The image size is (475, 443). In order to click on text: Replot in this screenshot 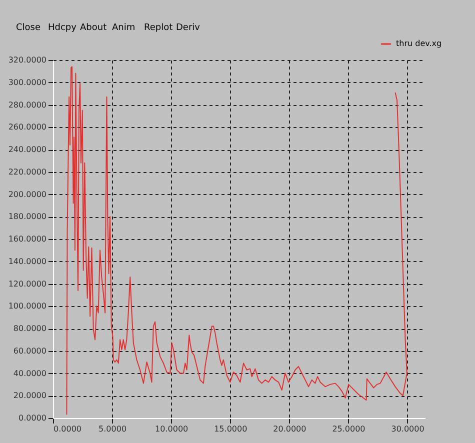, I will do `click(159, 28)`.